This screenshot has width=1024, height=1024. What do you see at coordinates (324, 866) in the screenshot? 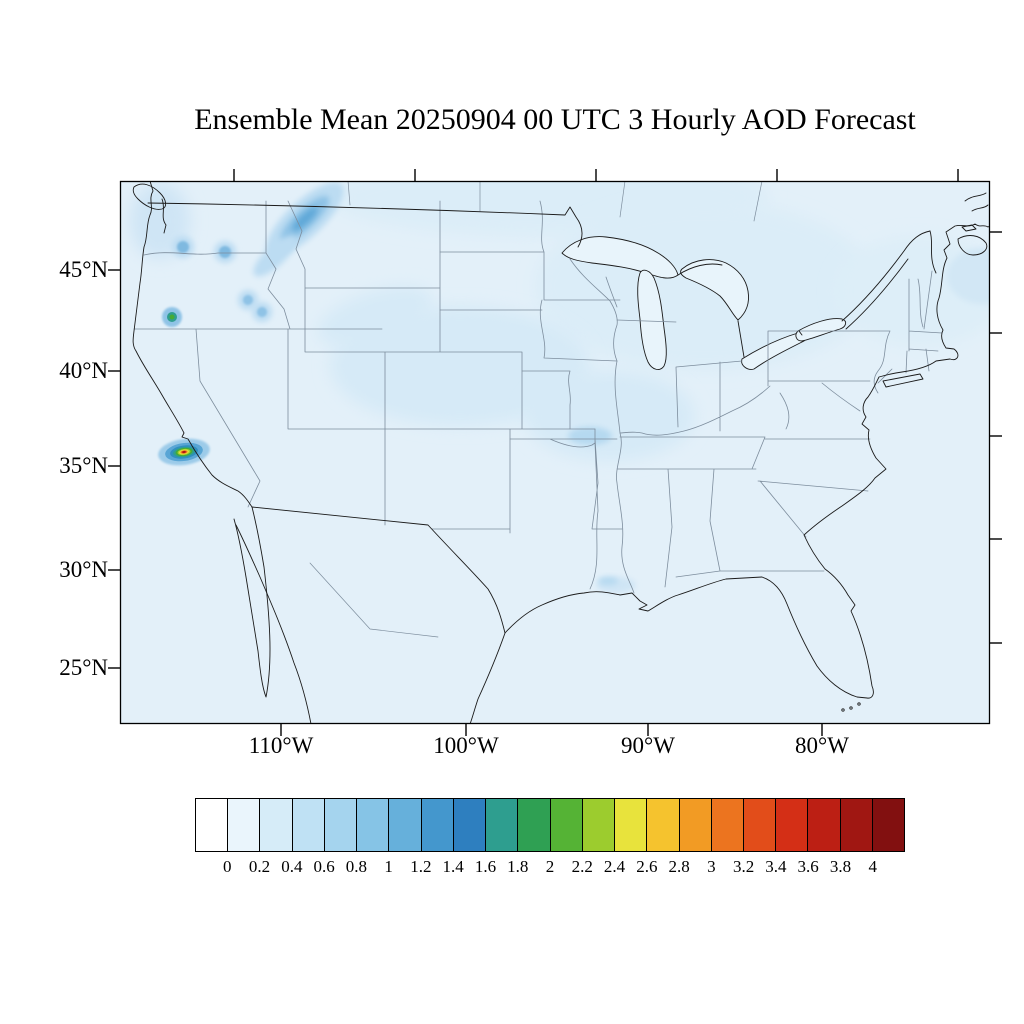
I see `colorbar-tick-label: 0.6` at bounding box center [324, 866].